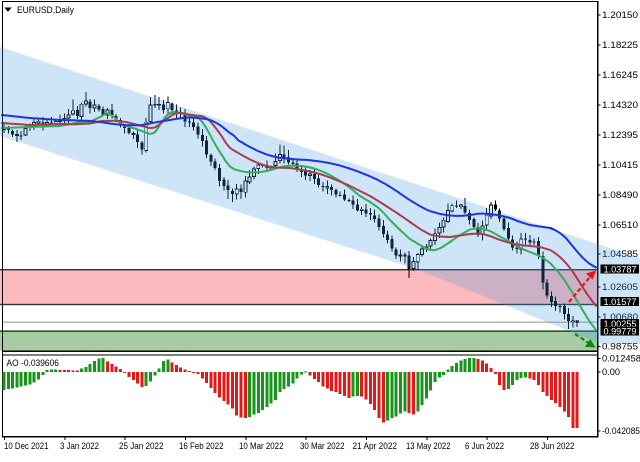 This screenshot has width=640, height=462. I want to click on svg-text: 1.20150, so click(620, 15).